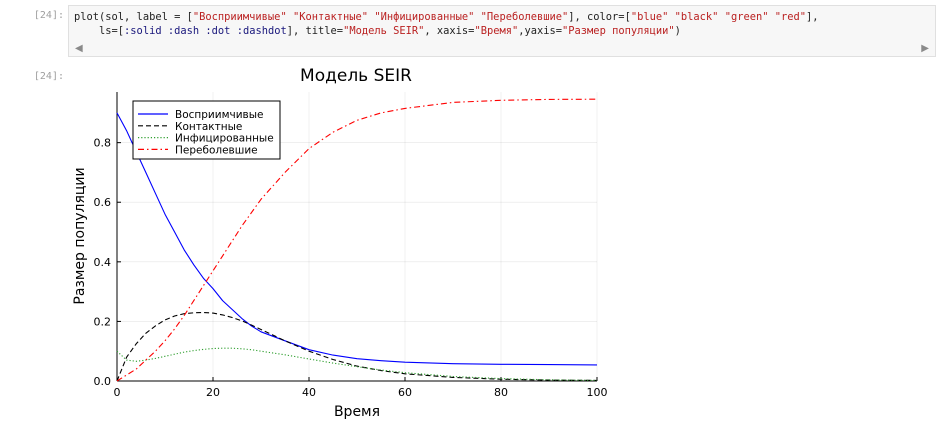 Image resolution: width=949 pixels, height=432 pixels. What do you see at coordinates (502, 49) in the screenshot?
I see `horizontal-scrollbar: ◀ ▶` at bounding box center [502, 49].